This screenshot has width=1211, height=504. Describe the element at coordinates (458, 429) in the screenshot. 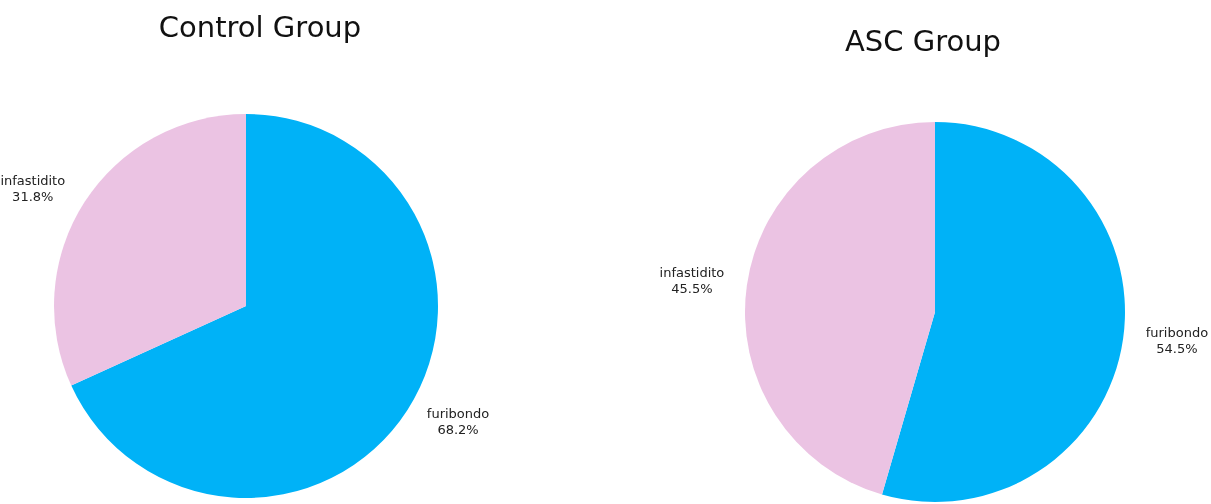

I see `data-label: 68.2%` at that location.